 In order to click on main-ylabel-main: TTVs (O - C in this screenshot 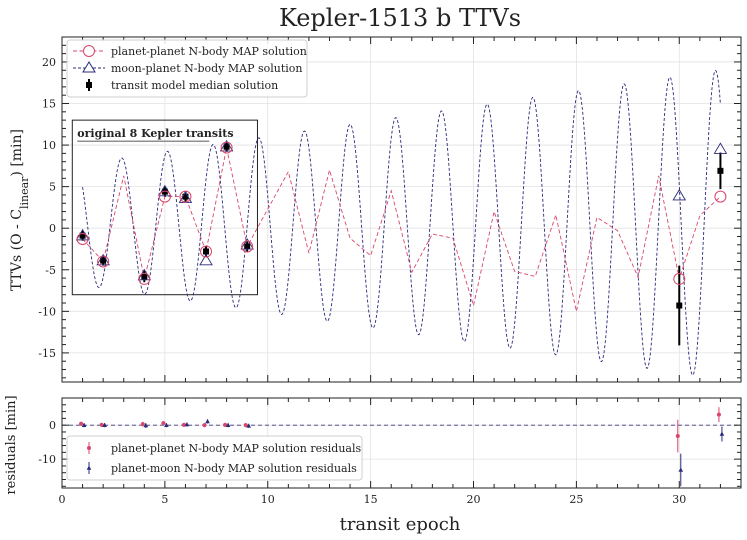, I will do `click(17, 250)`.